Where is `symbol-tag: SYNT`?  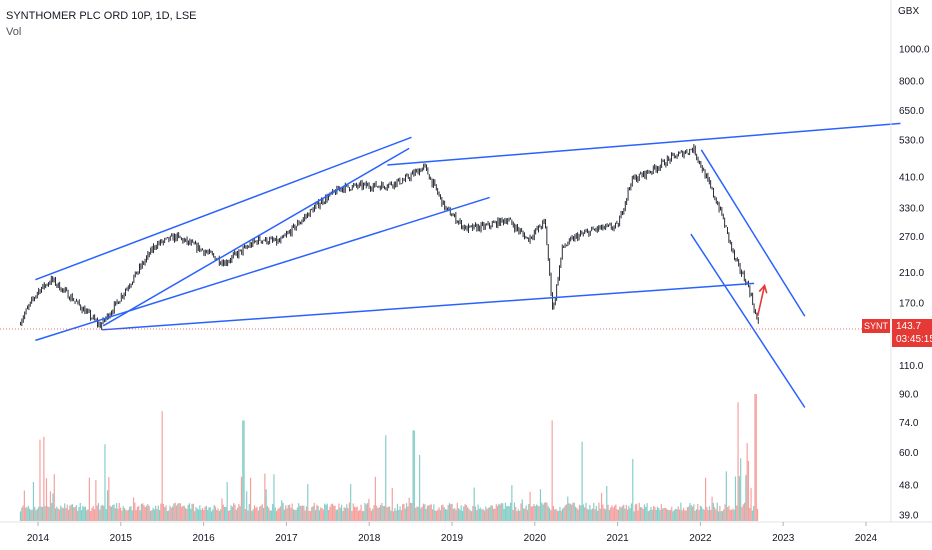
symbol-tag: SYNT is located at coordinates (876, 326).